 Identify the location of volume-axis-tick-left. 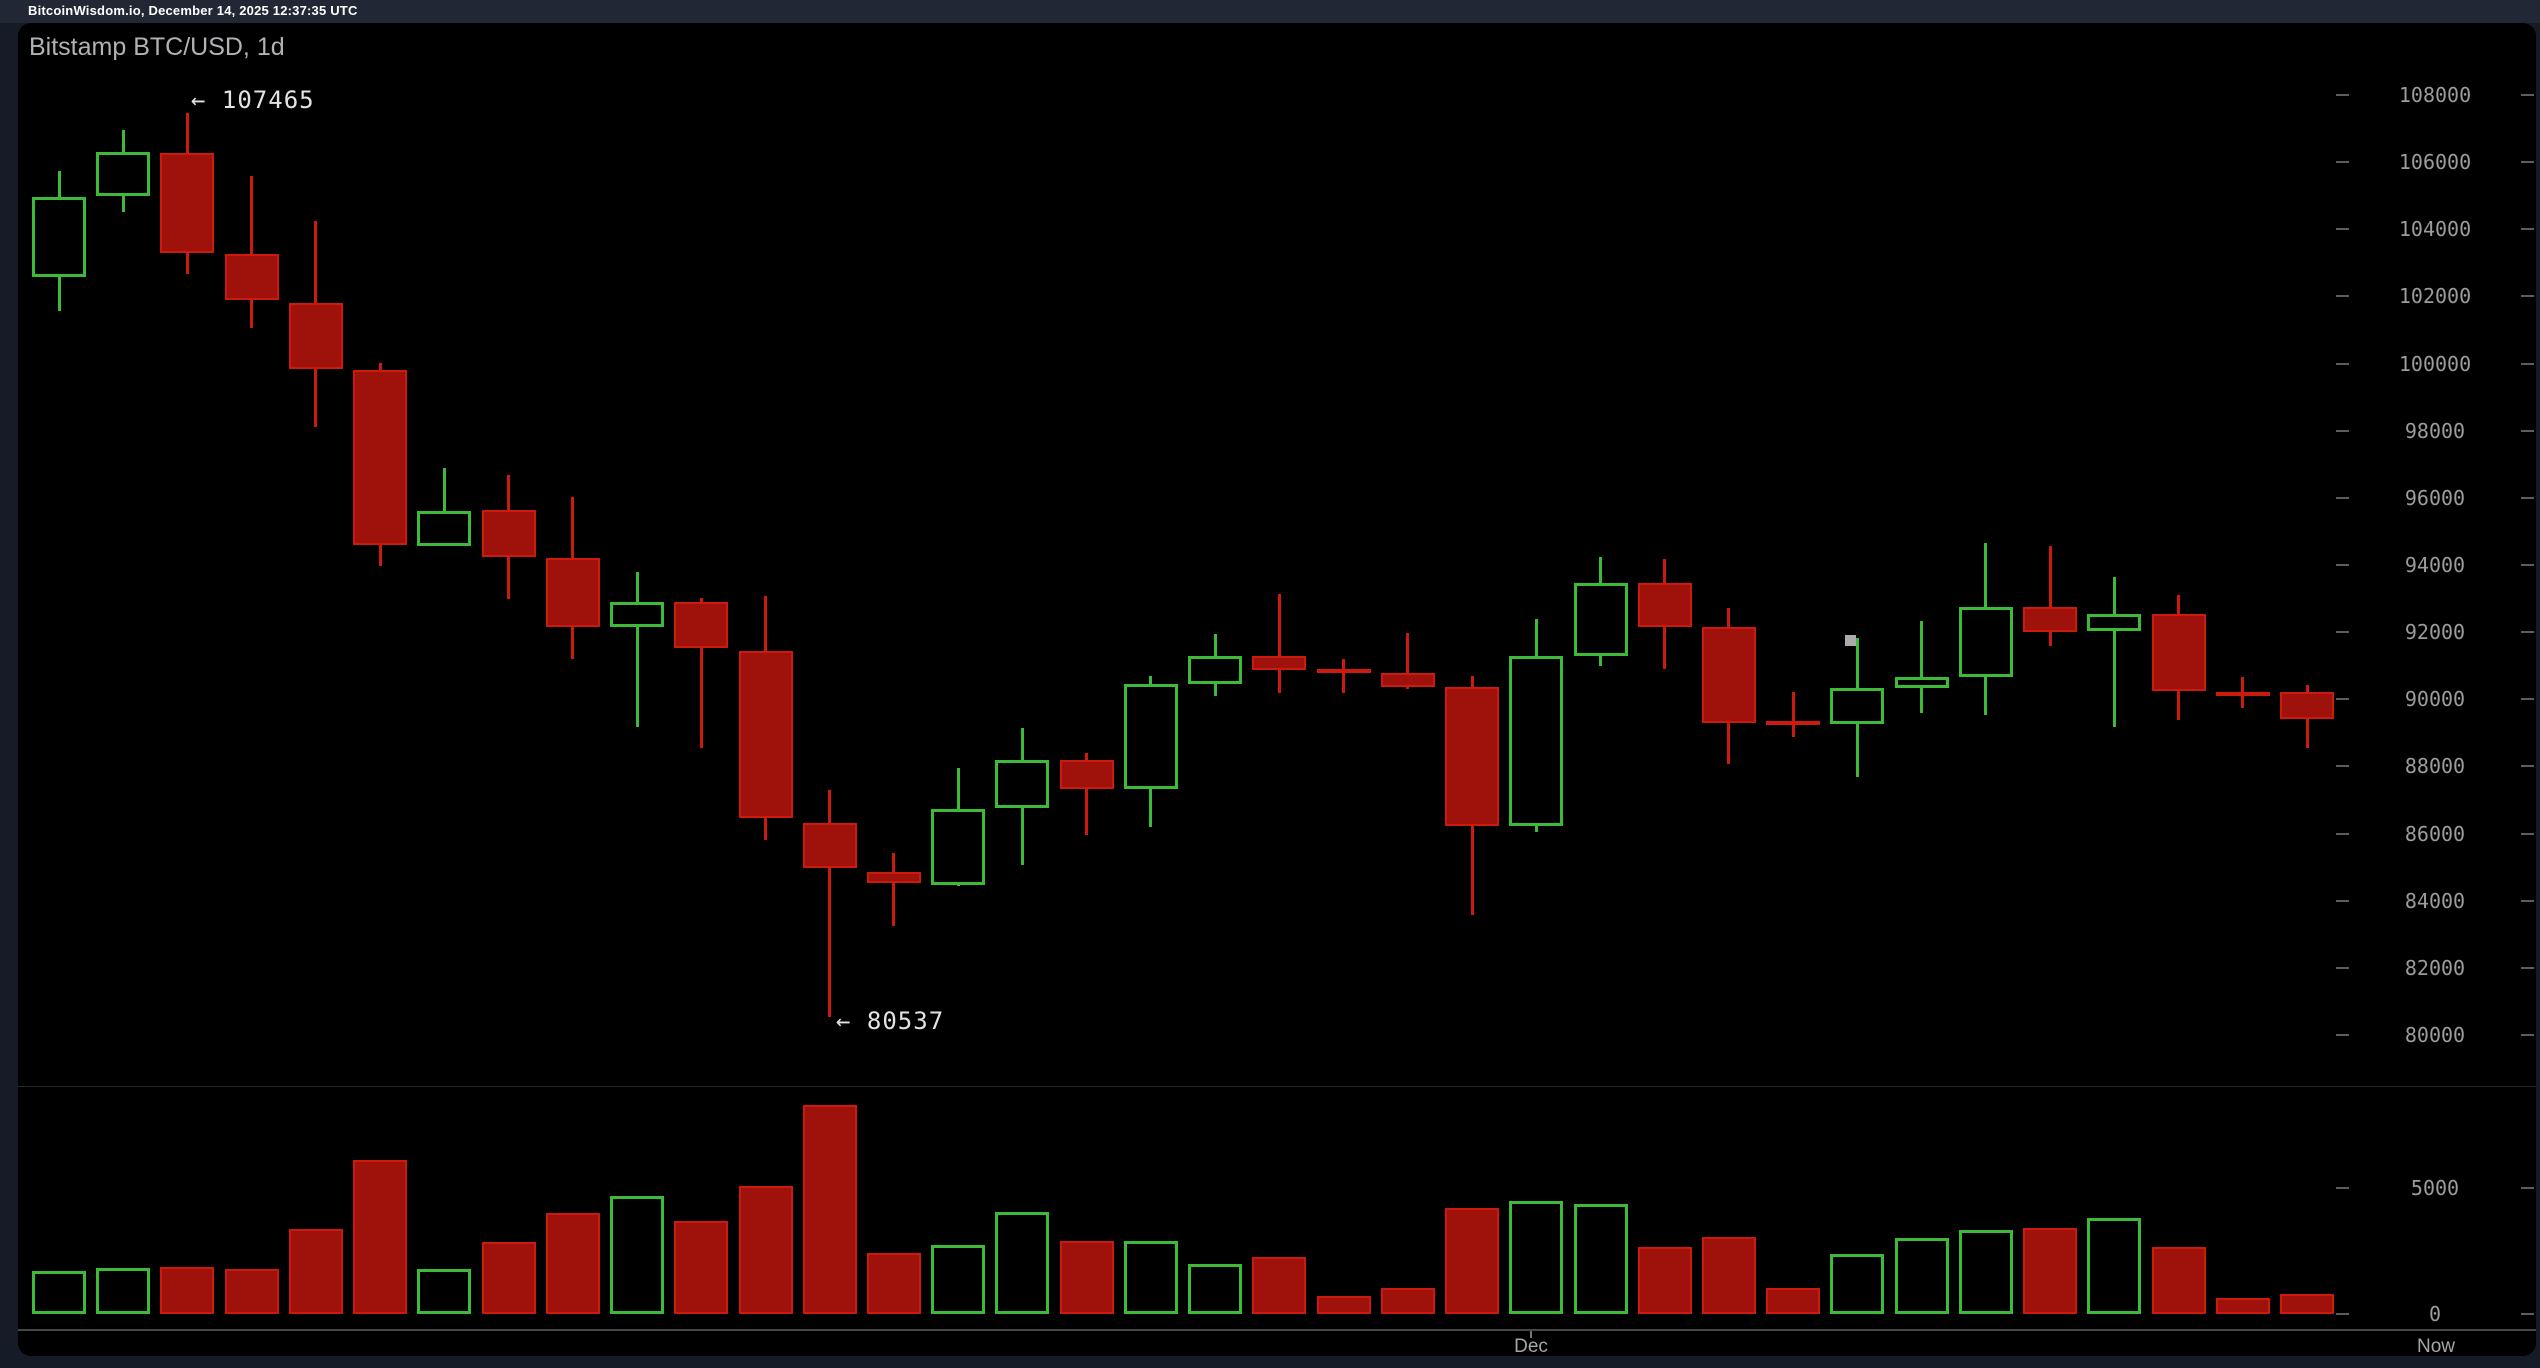
(2342, 1314).